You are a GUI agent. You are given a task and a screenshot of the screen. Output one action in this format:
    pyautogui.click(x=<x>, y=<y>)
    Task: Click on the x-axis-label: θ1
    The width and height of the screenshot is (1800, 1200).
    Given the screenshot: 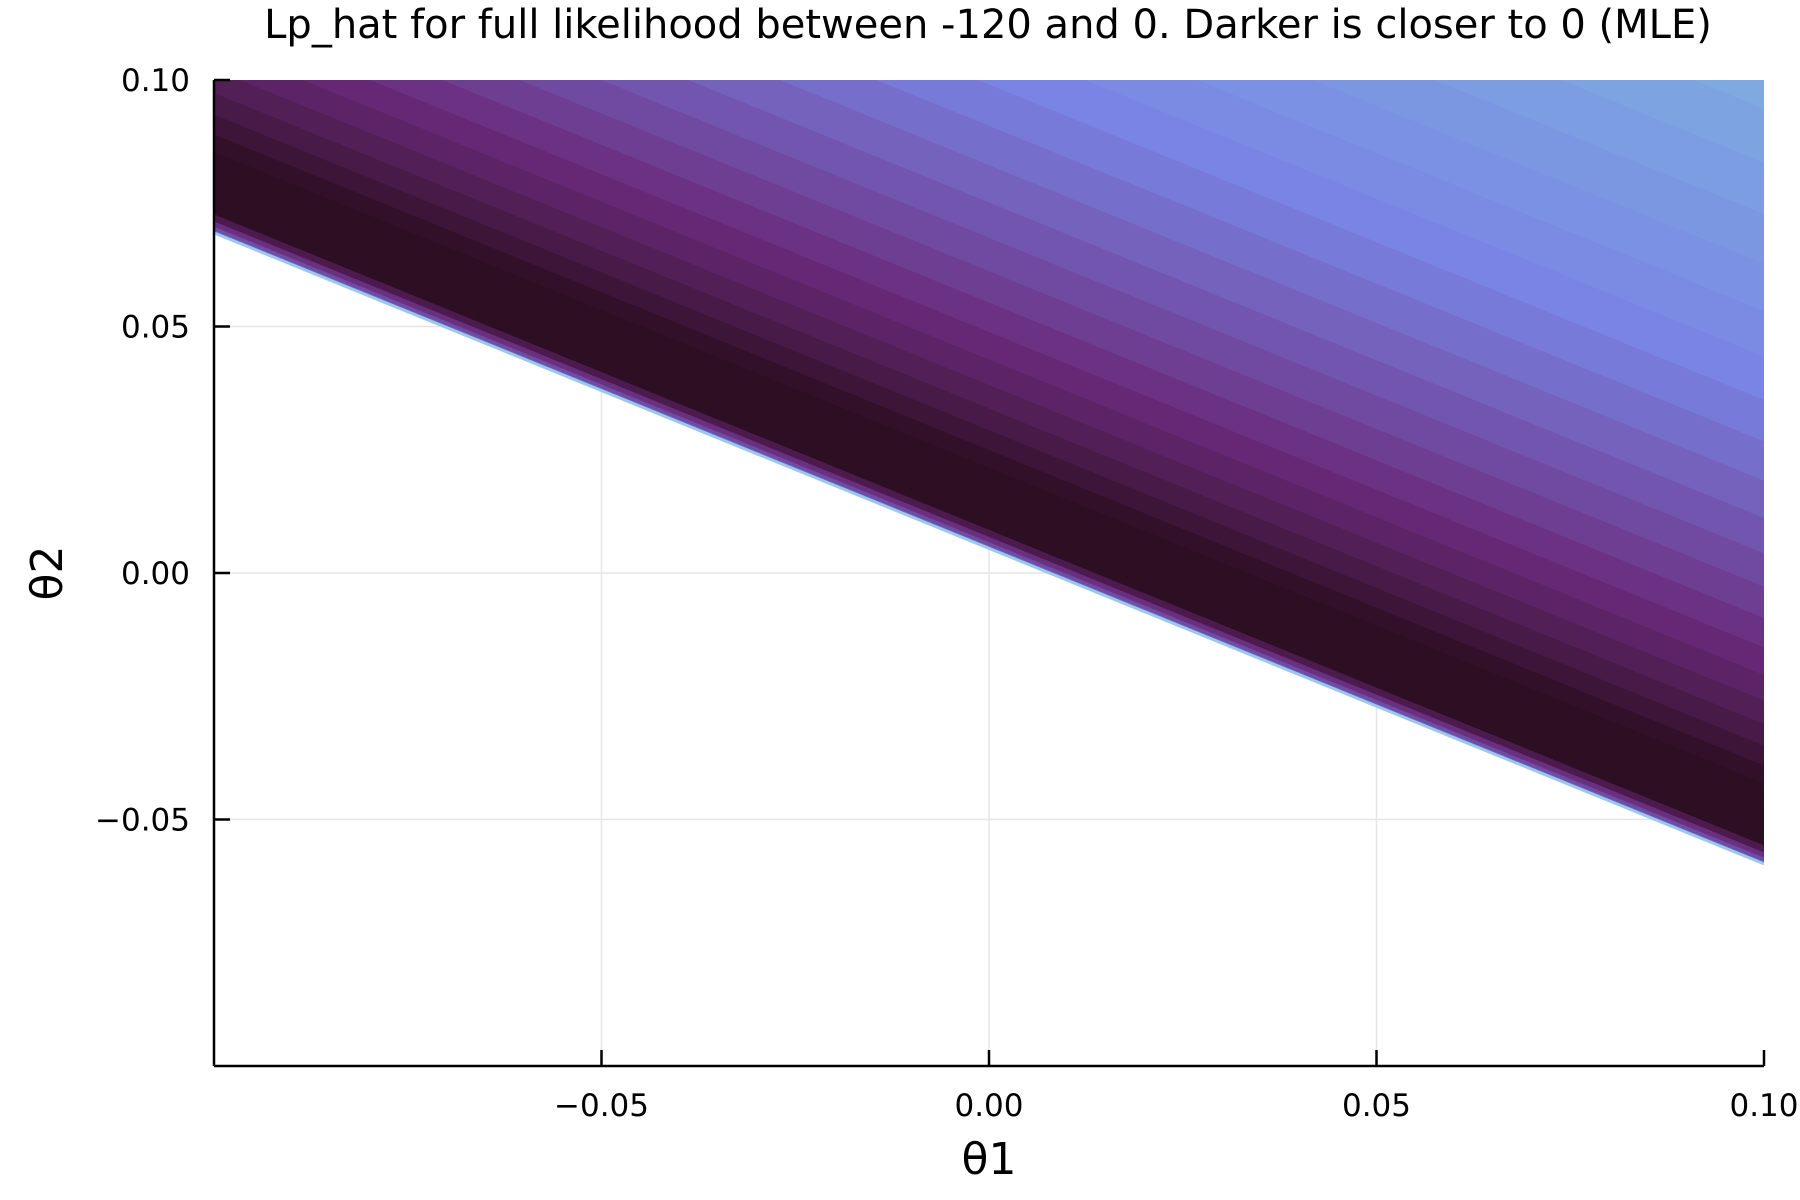 What is the action you would take?
    pyautogui.click(x=989, y=1159)
    